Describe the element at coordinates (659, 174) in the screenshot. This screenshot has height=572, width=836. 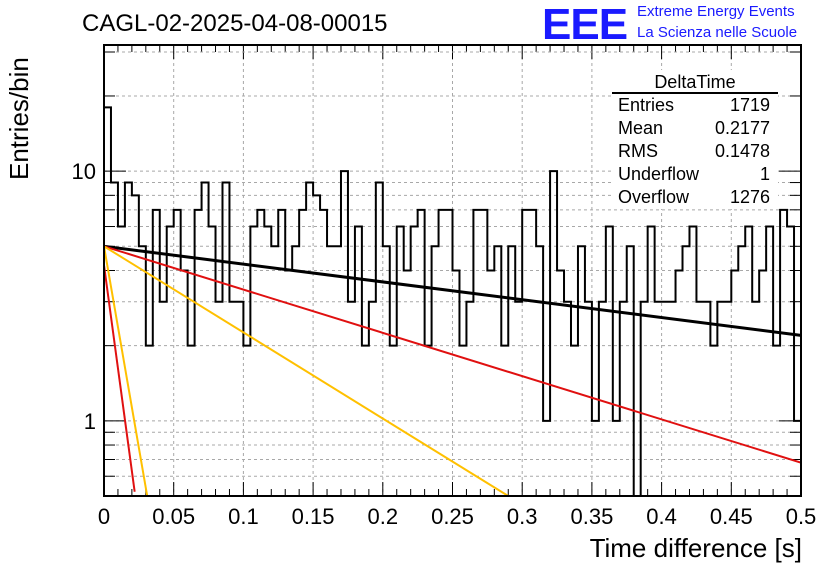
I see `stats-label: Underflow` at that location.